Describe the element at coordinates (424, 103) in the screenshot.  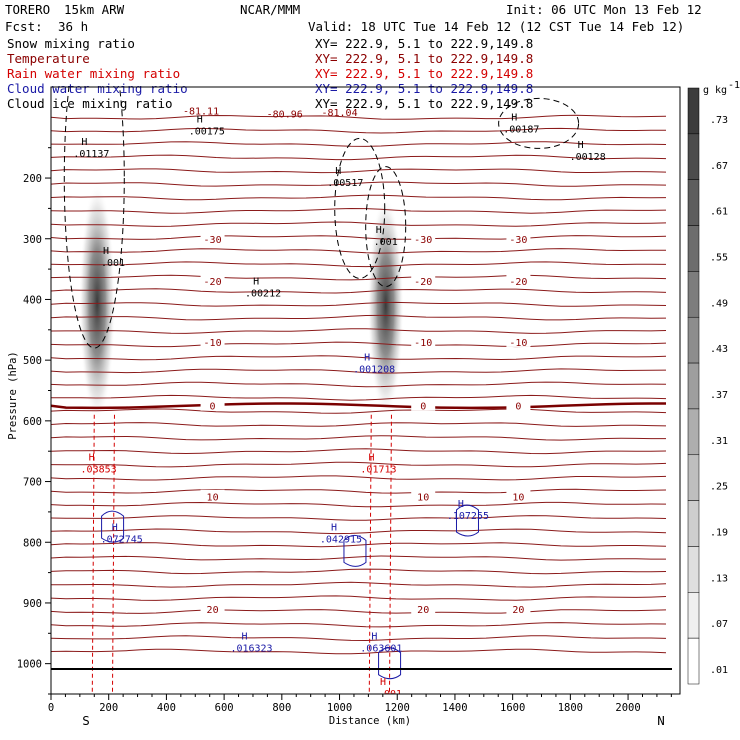
I see `legend-cloud-ice-xy: XY= 222.9, 5.1 to 222.9,149.8` at that location.